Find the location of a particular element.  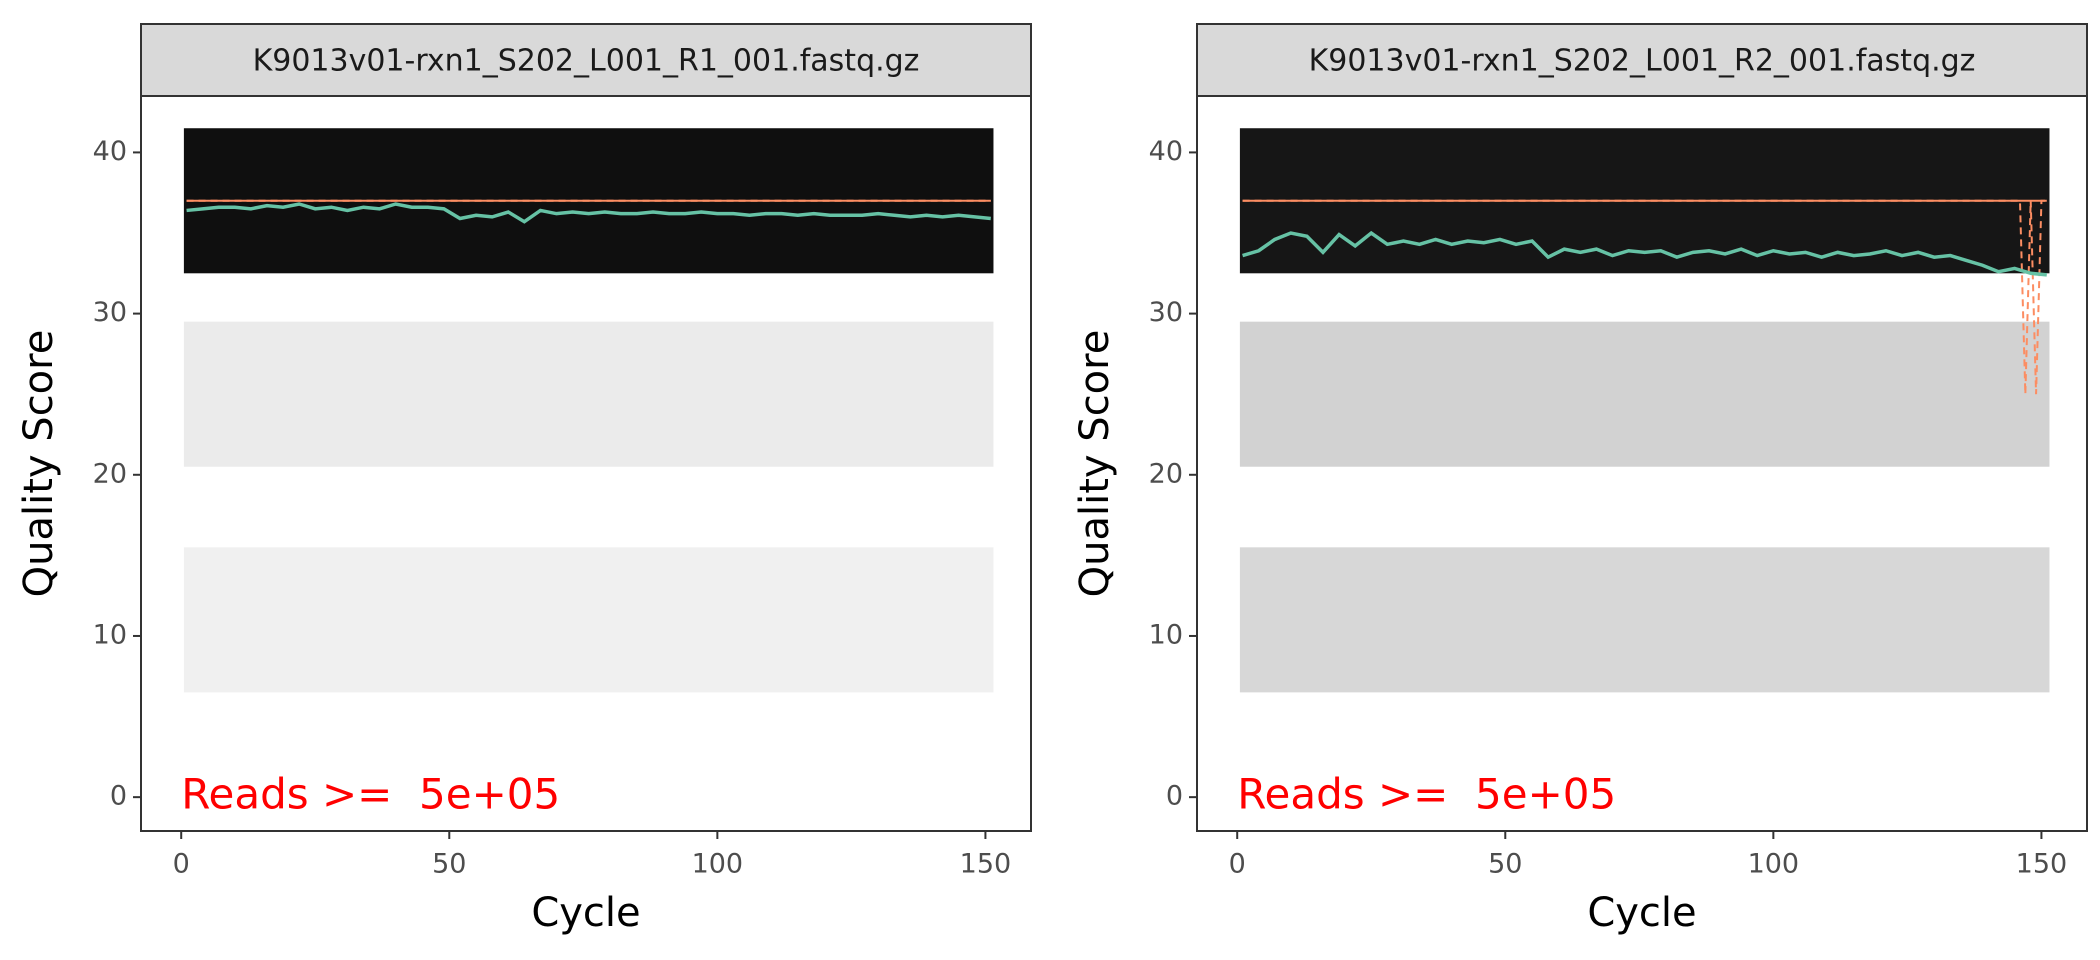

quartile-line is located at coordinates (1644, 297).